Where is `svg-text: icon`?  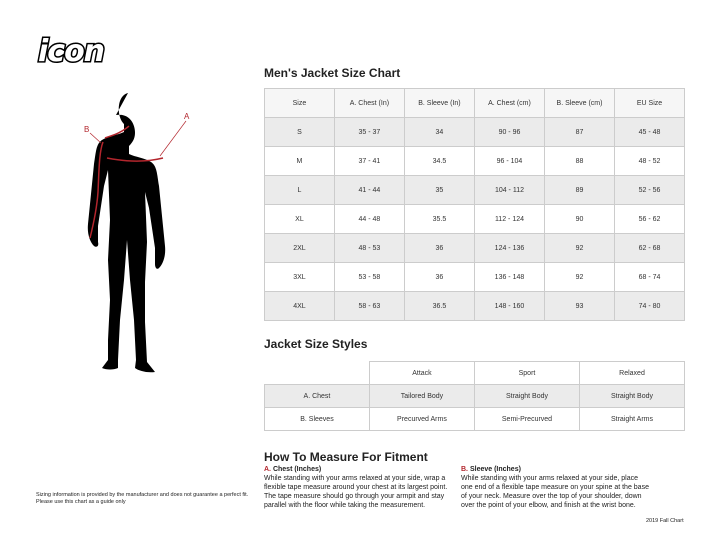 svg-text: icon is located at coordinates (71, 51).